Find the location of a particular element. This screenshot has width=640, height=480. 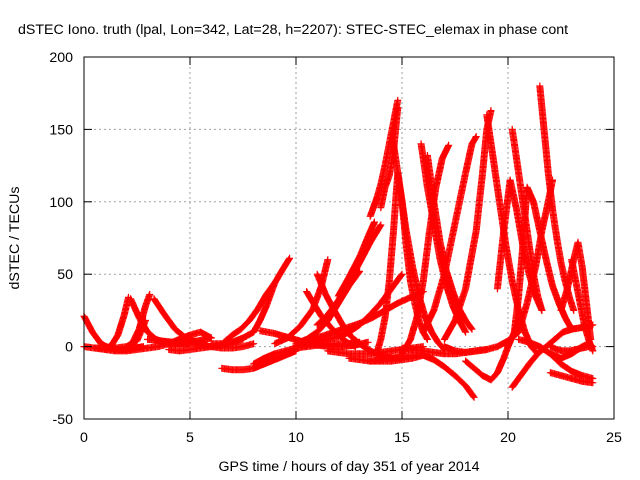

y-tick-label: 0 is located at coordinates (69, 348).